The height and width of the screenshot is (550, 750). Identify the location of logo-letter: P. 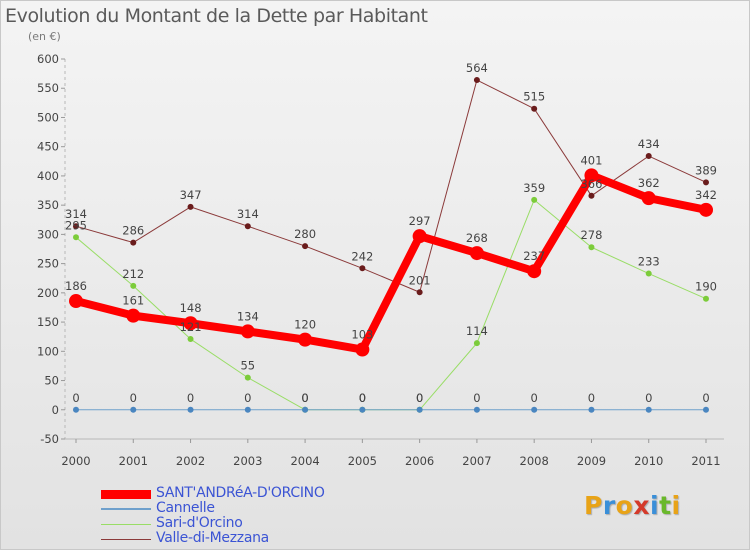
(593, 505).